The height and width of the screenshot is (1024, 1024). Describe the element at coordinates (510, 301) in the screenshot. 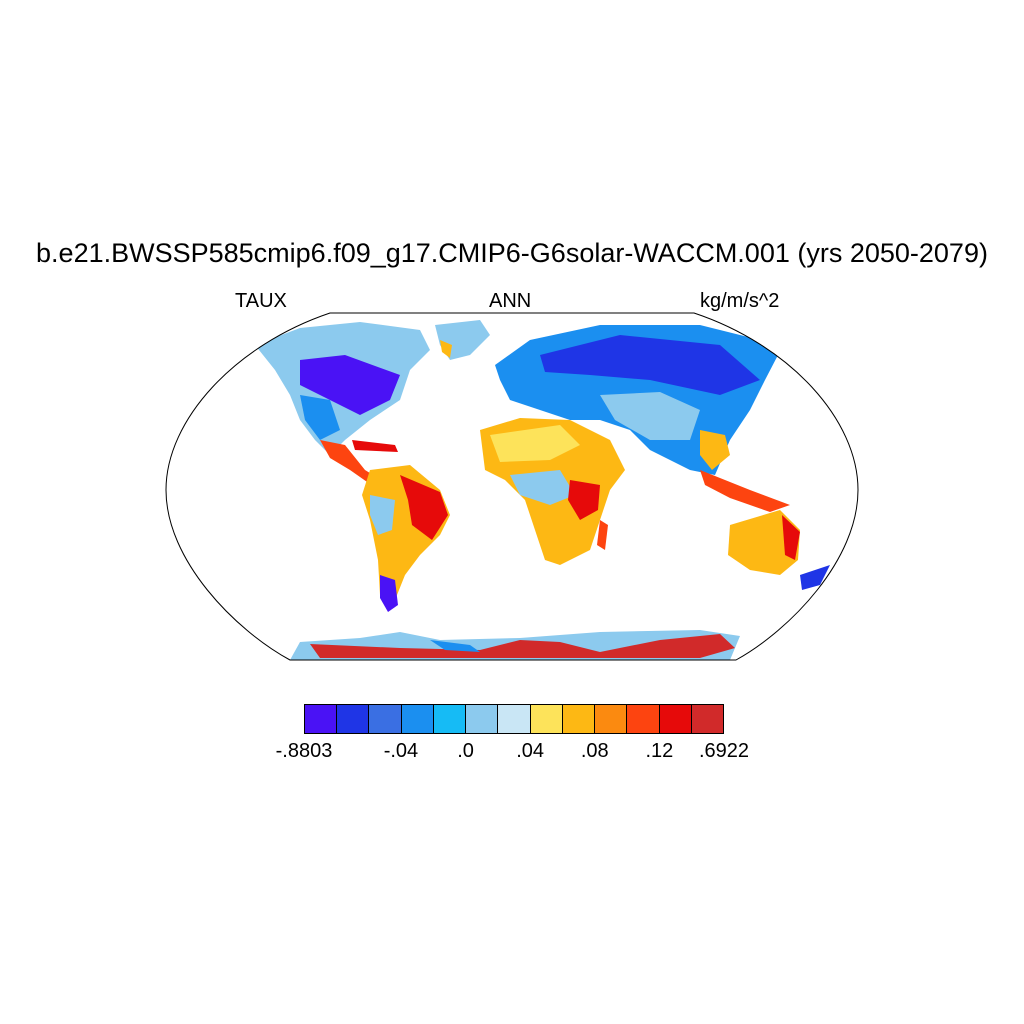

I see `period-label: ANN` at that location.